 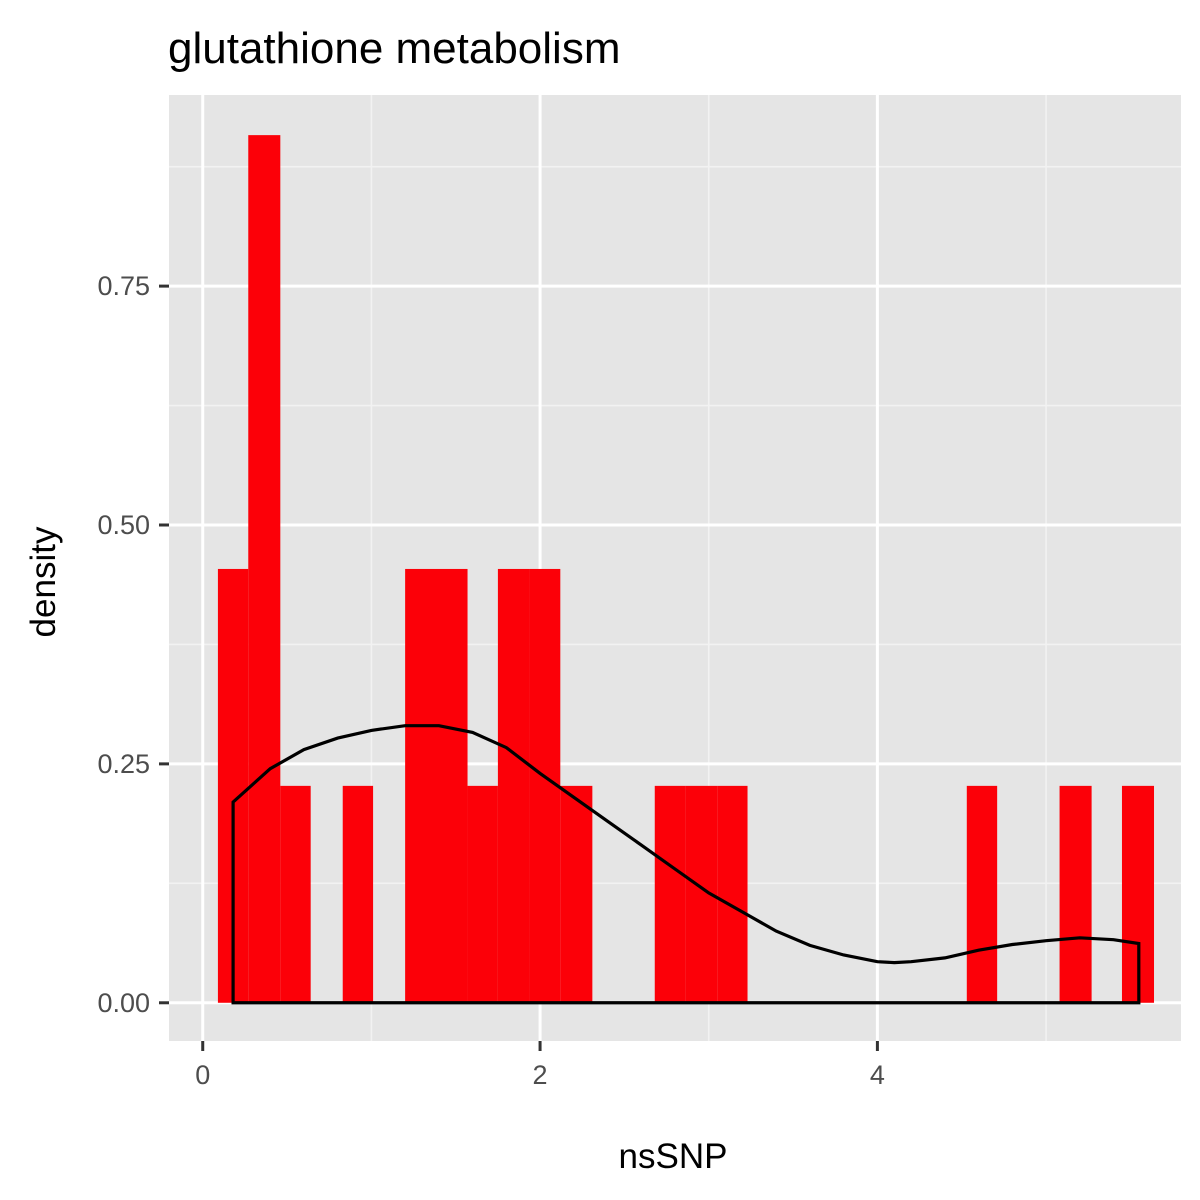 I want to click on x-axis-title: nsSNP, so click(x=673, y=1156).